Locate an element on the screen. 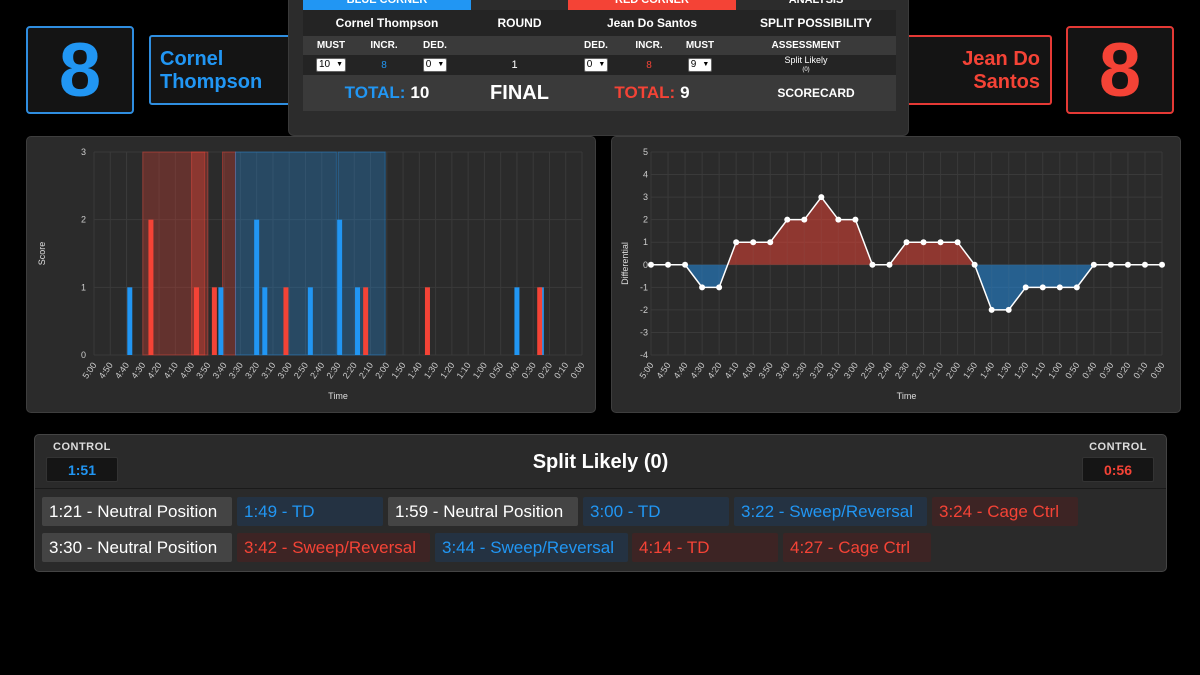  red-ded-select: 0 ▼ is located at coordinates (596, 65).